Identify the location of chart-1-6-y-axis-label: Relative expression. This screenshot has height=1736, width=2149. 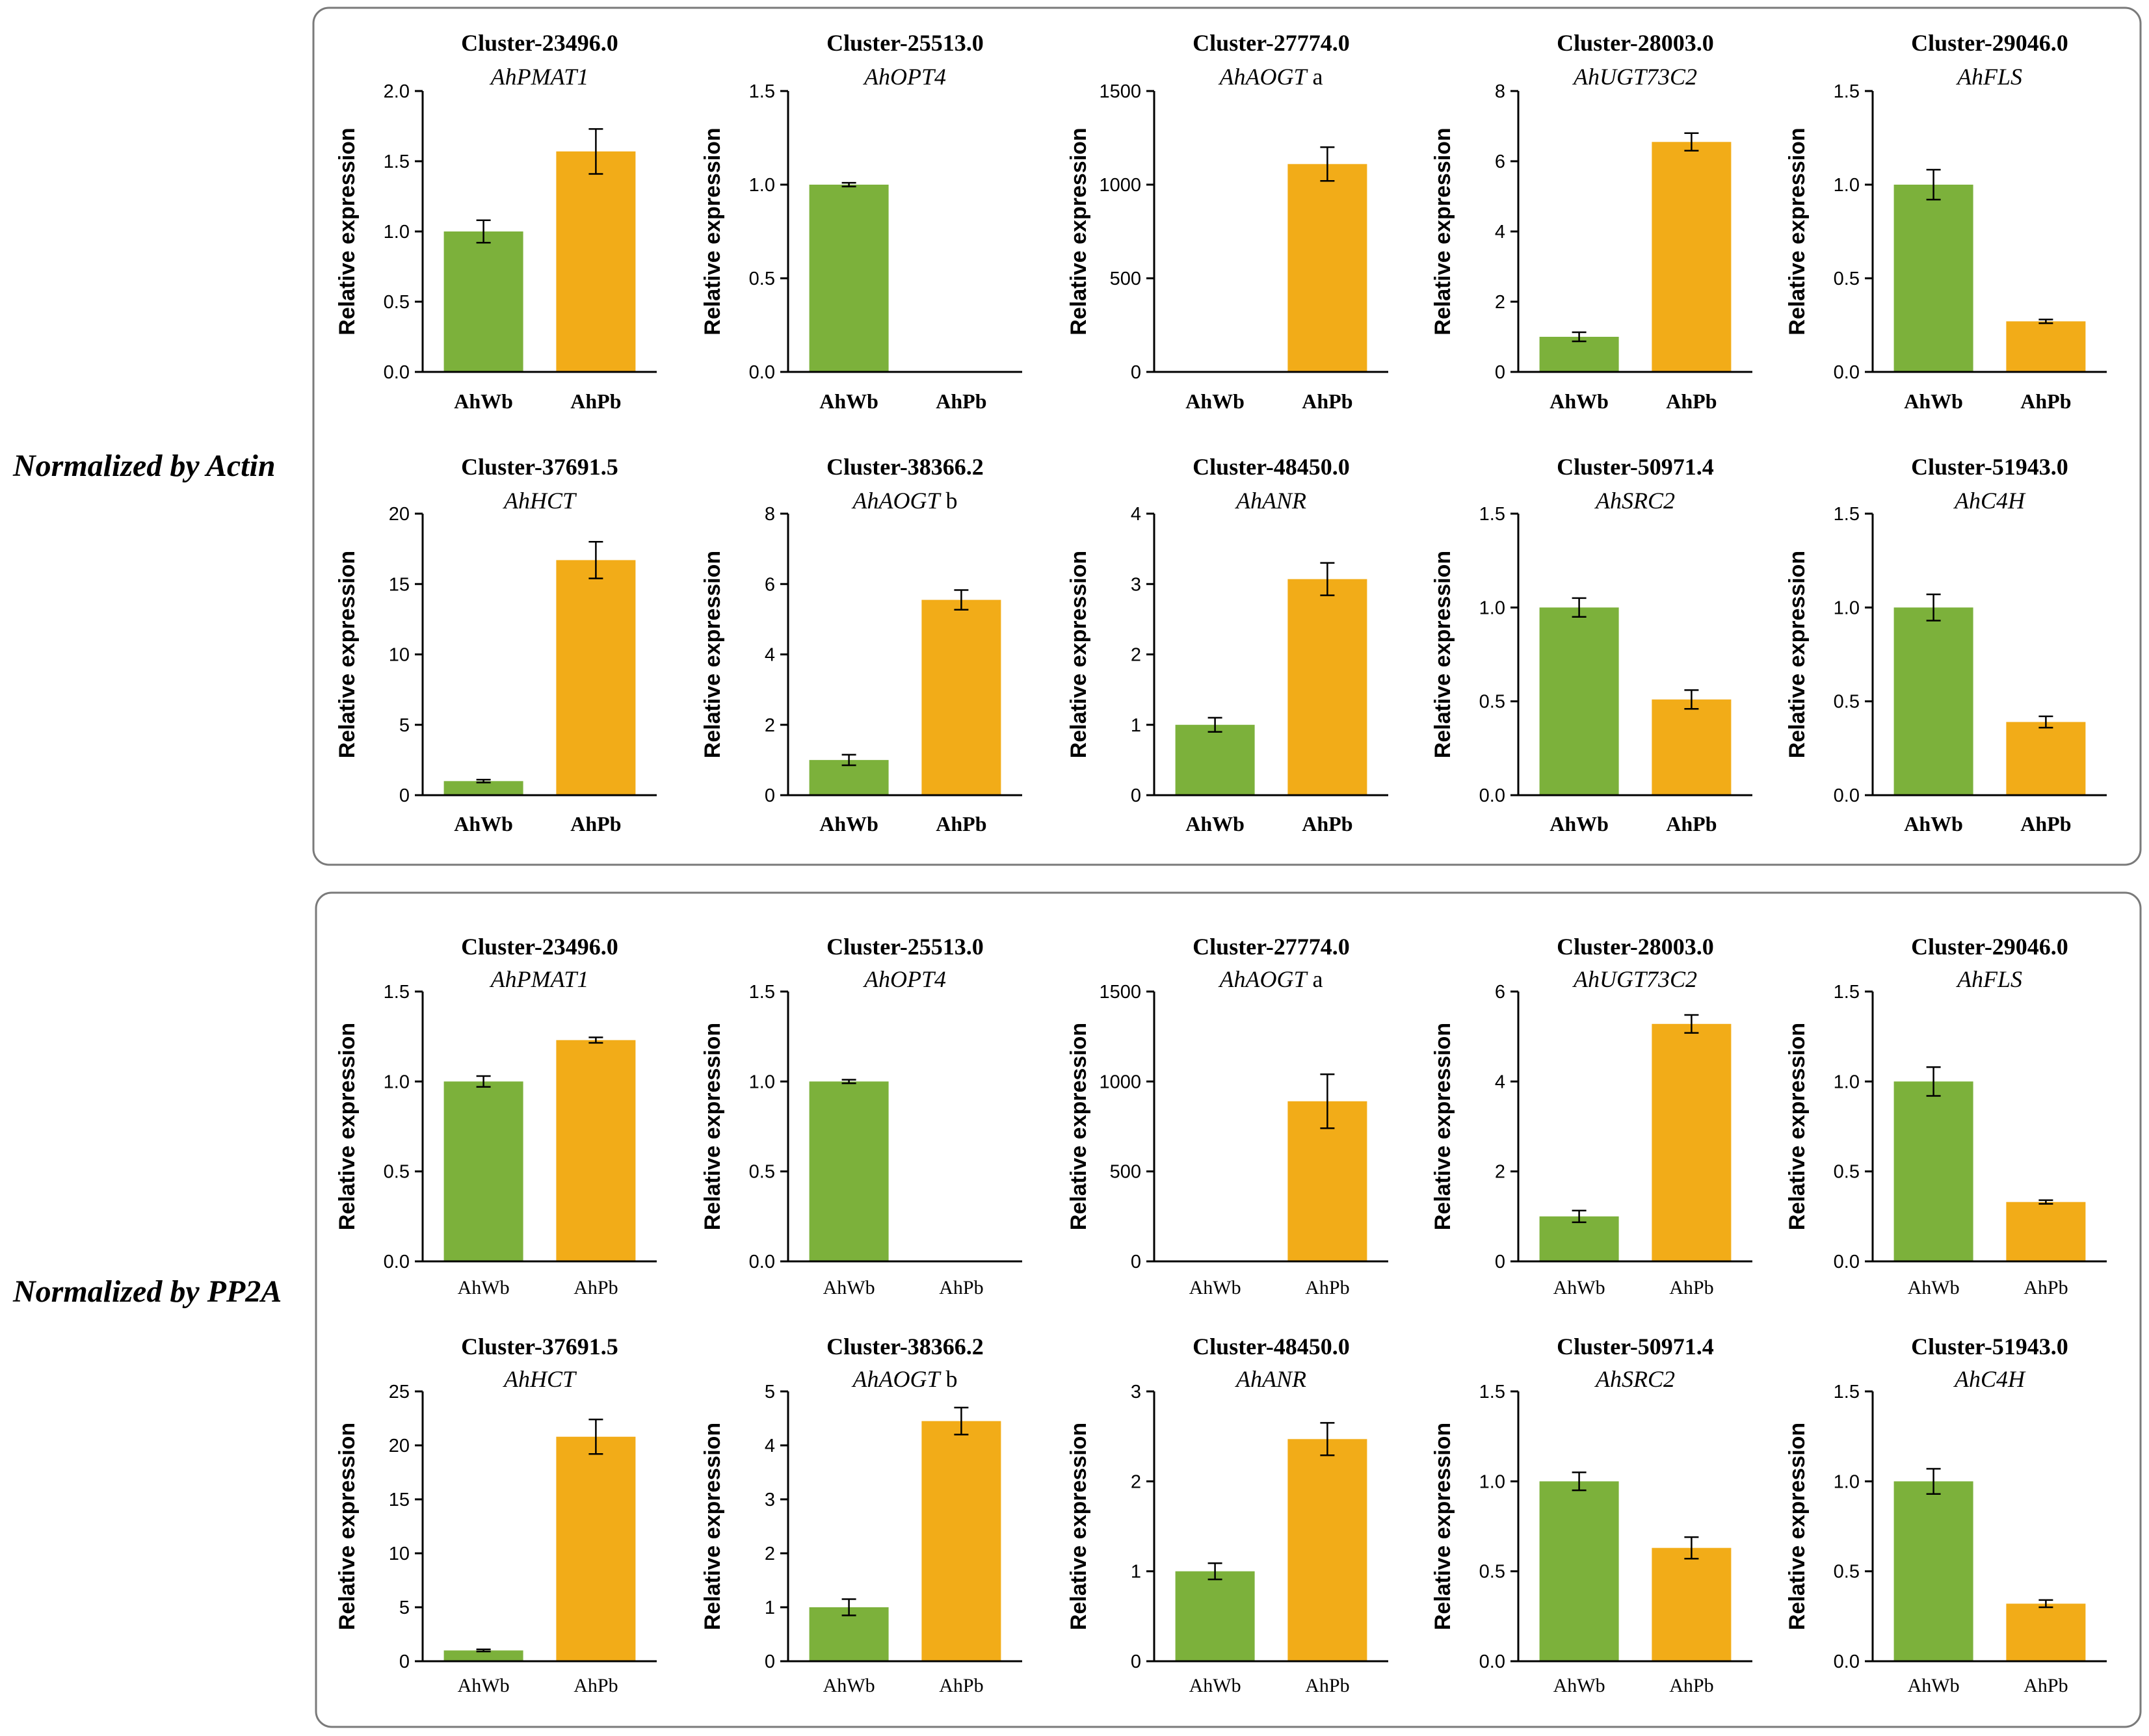
(712, 1526).